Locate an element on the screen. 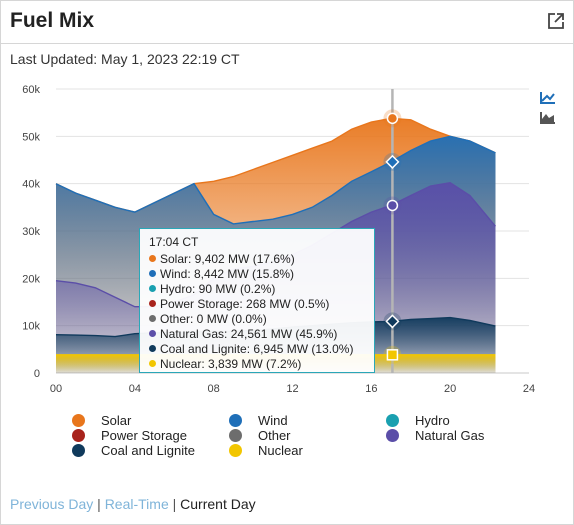 This screenshot has height=525, width=574. x-tick-label: 16 is located at coordinates (371, 389).